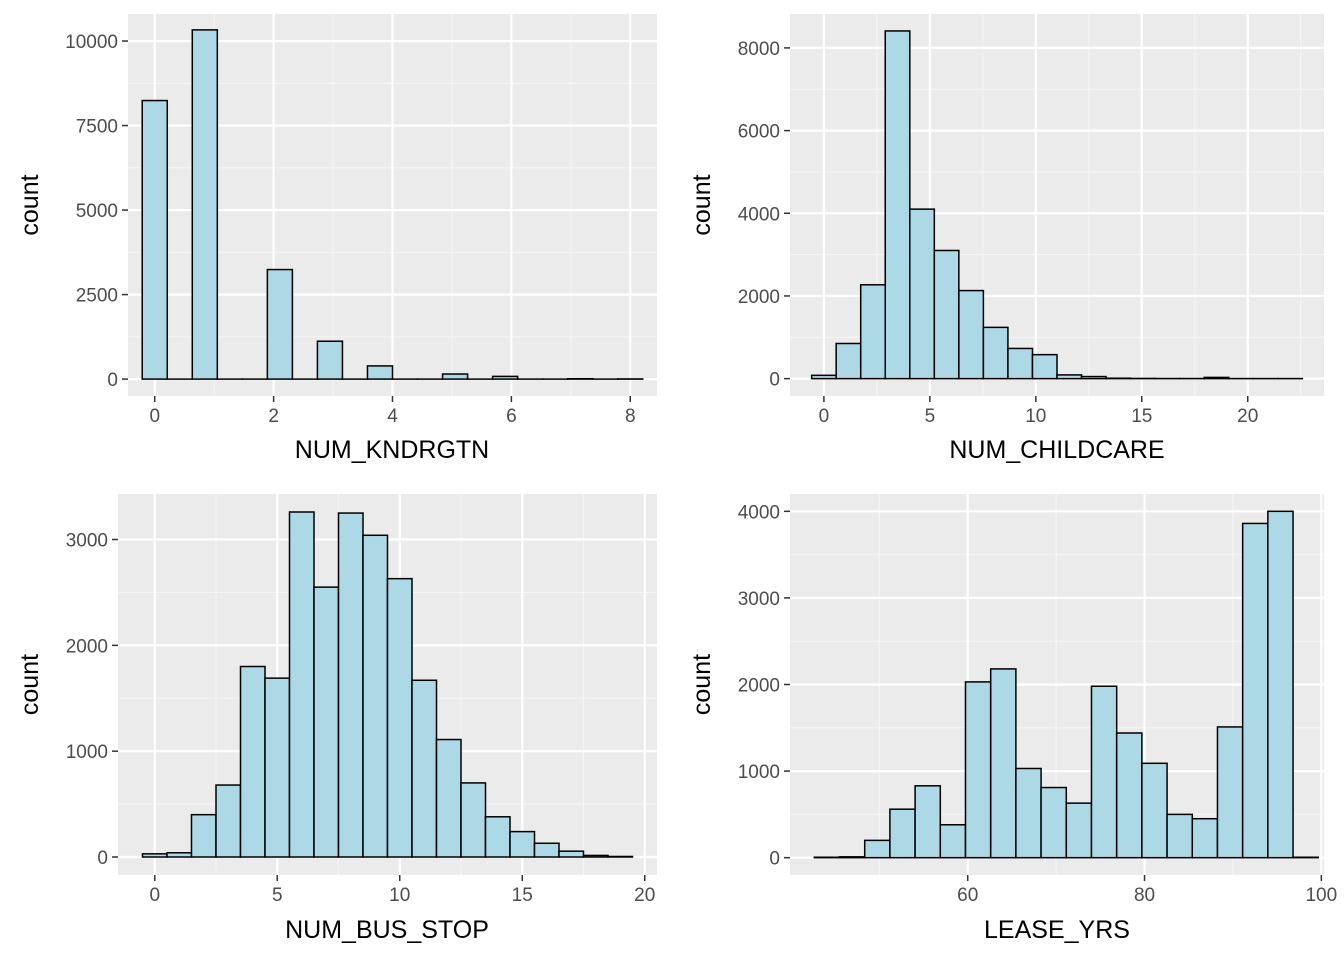  Describe the element at coordinates (91, 42) in the screenshot. I see `y-tick-label: 10000` at that location.